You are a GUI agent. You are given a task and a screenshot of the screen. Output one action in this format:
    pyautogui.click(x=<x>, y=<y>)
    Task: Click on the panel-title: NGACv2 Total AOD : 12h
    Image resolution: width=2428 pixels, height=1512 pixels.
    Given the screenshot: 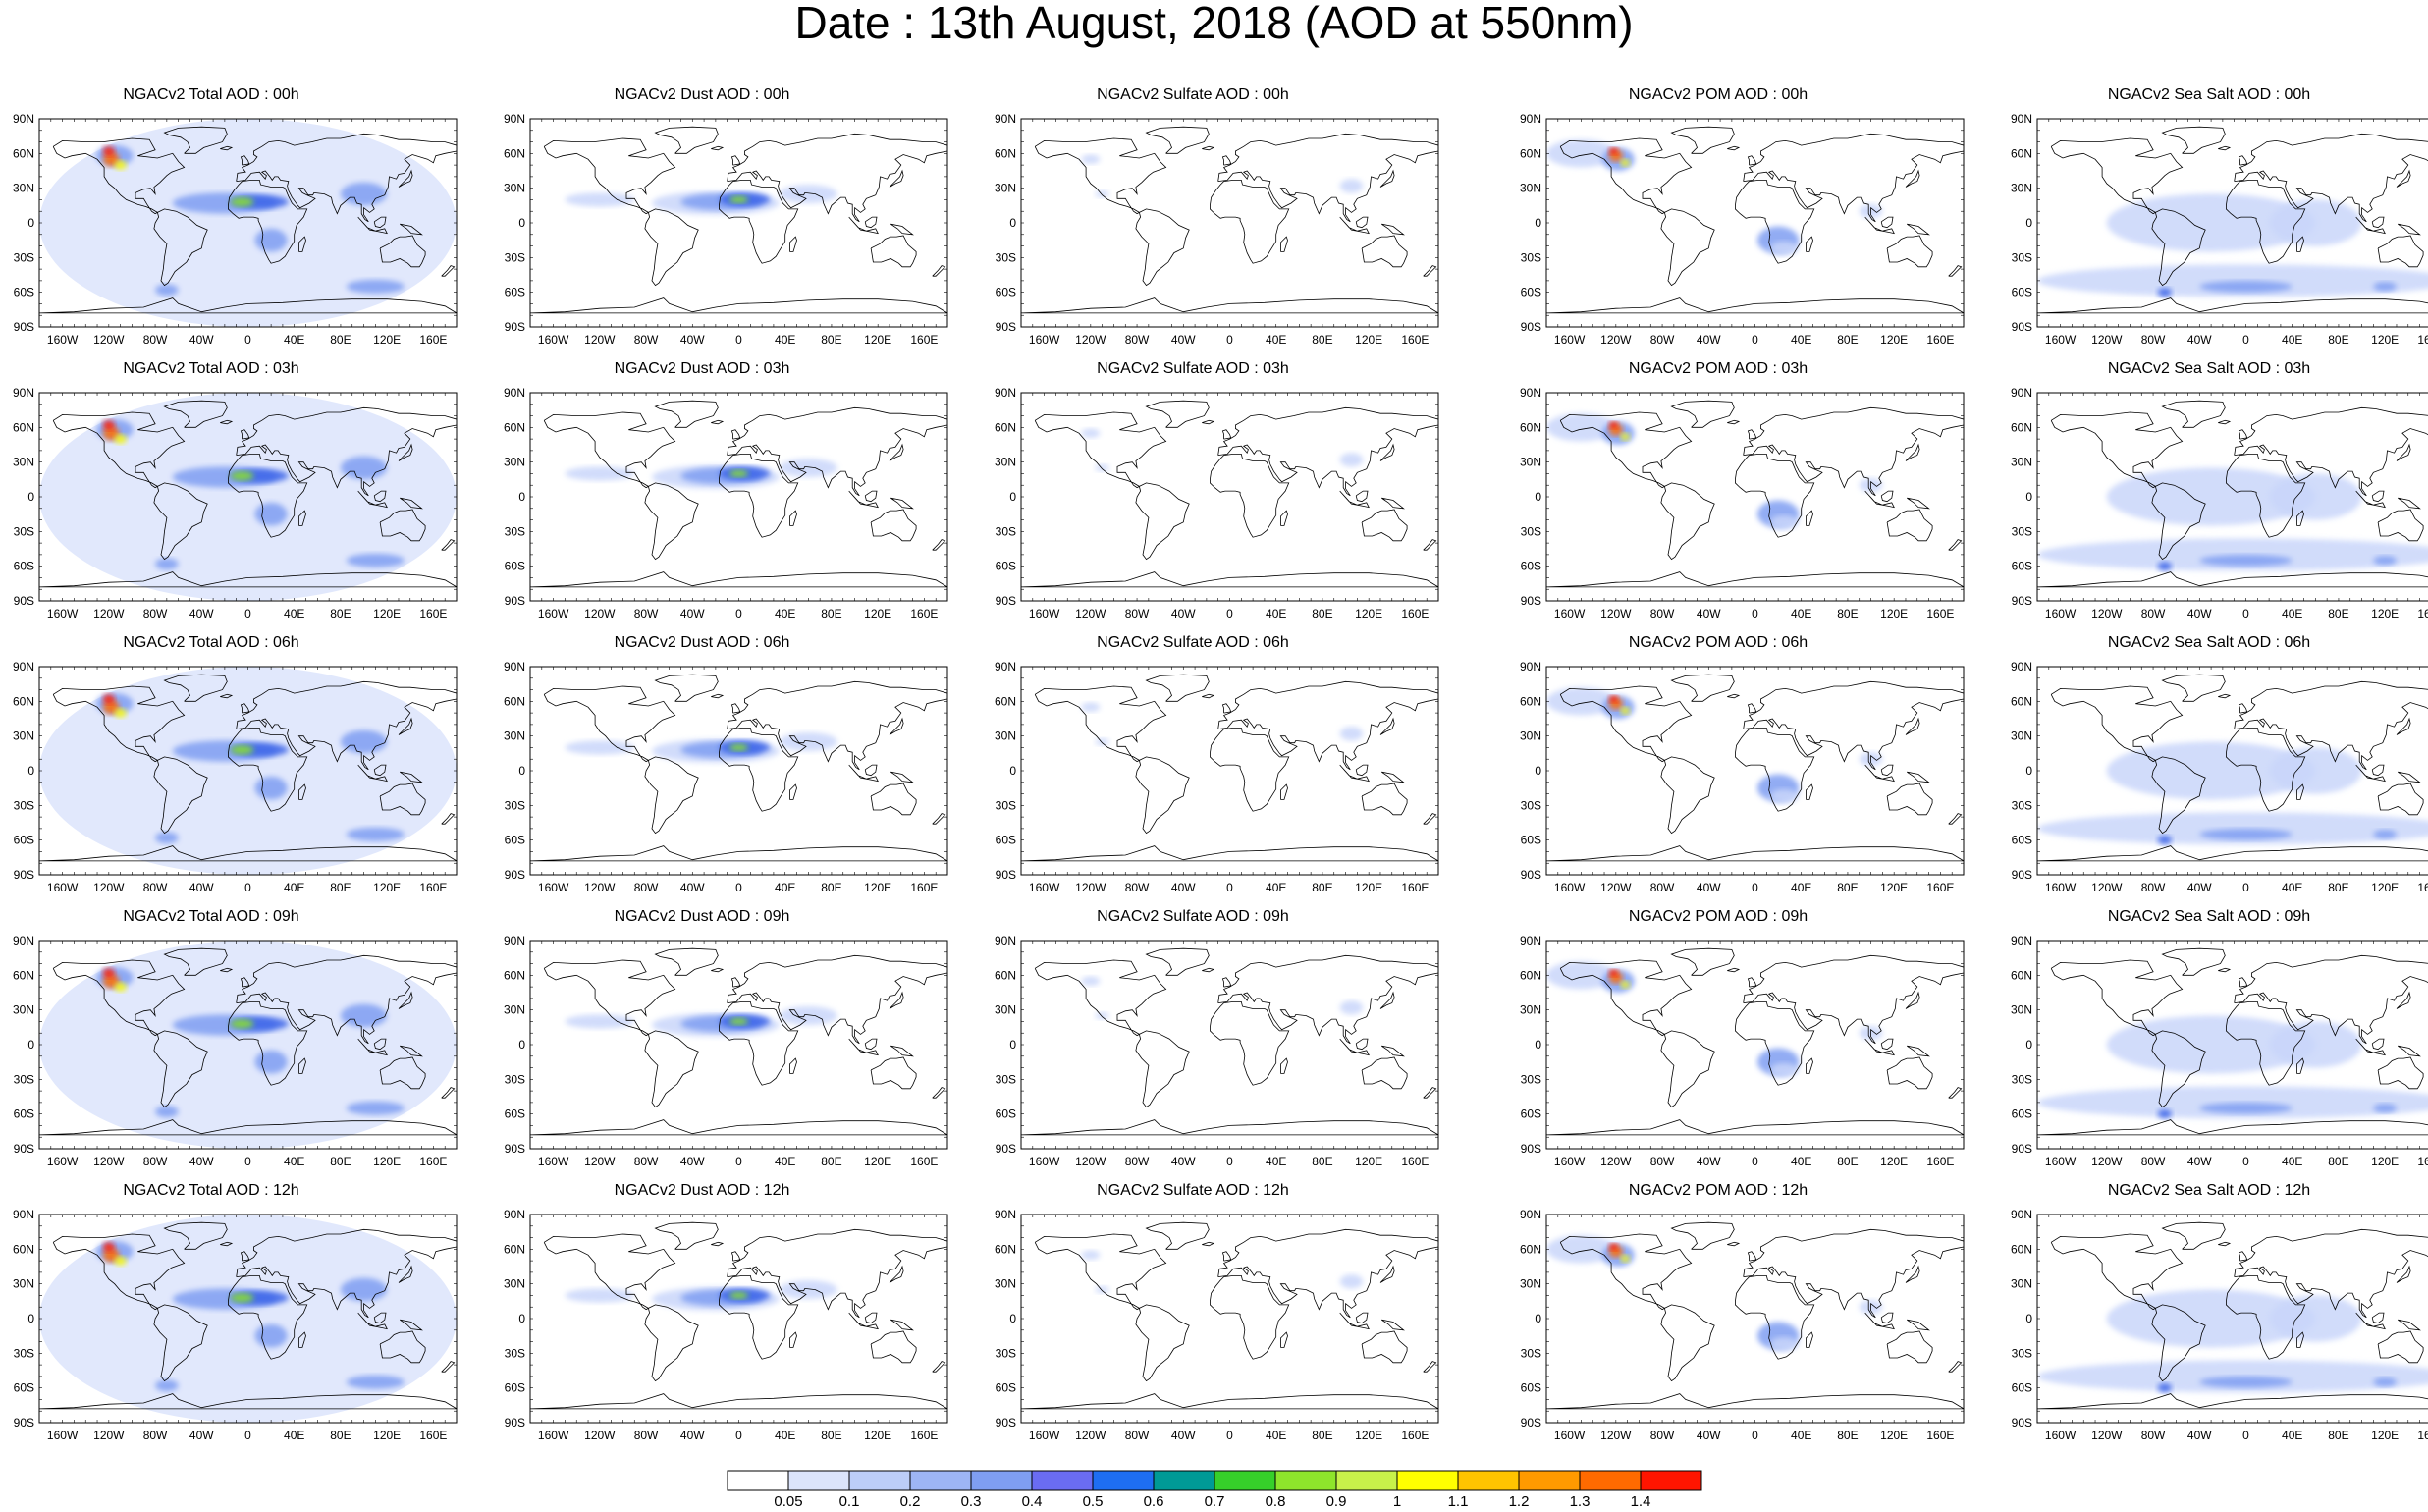 What is the action you would take?
    pyautogui.click(x=211, y=1190)
    